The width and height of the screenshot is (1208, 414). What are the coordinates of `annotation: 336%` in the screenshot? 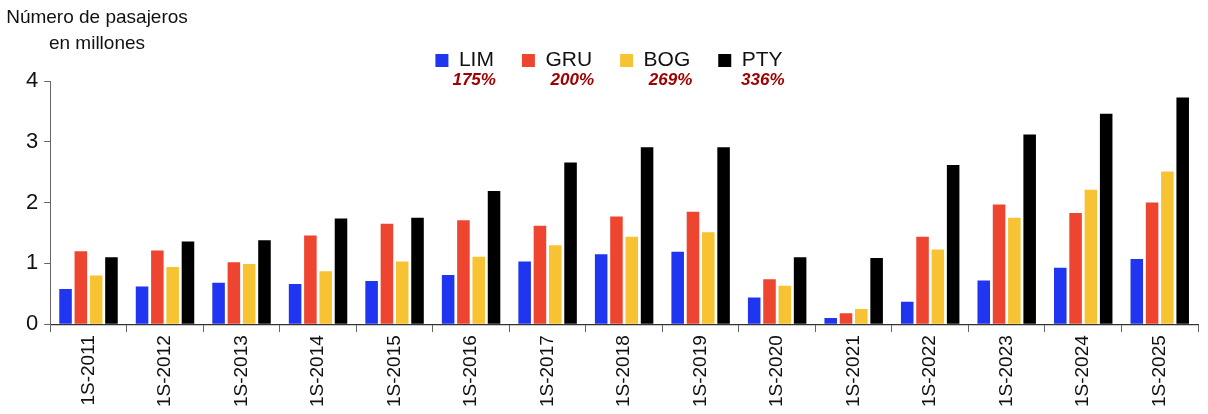 It's located at (763, 80).